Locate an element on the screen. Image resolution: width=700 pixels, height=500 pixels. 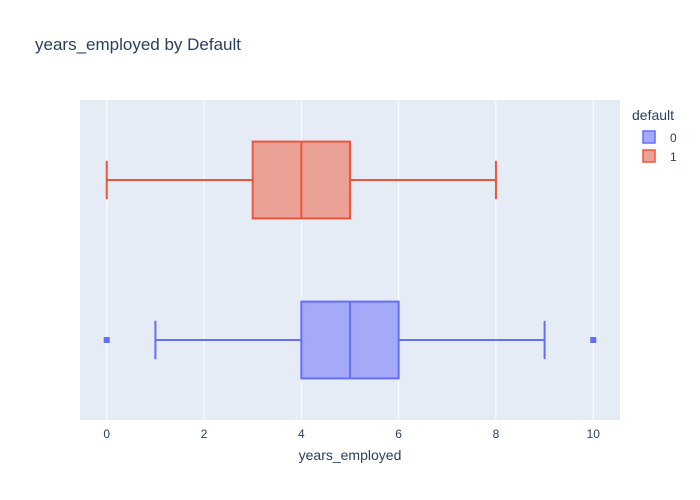
legend-item-0: 0 is located at coordinates (659, 137).